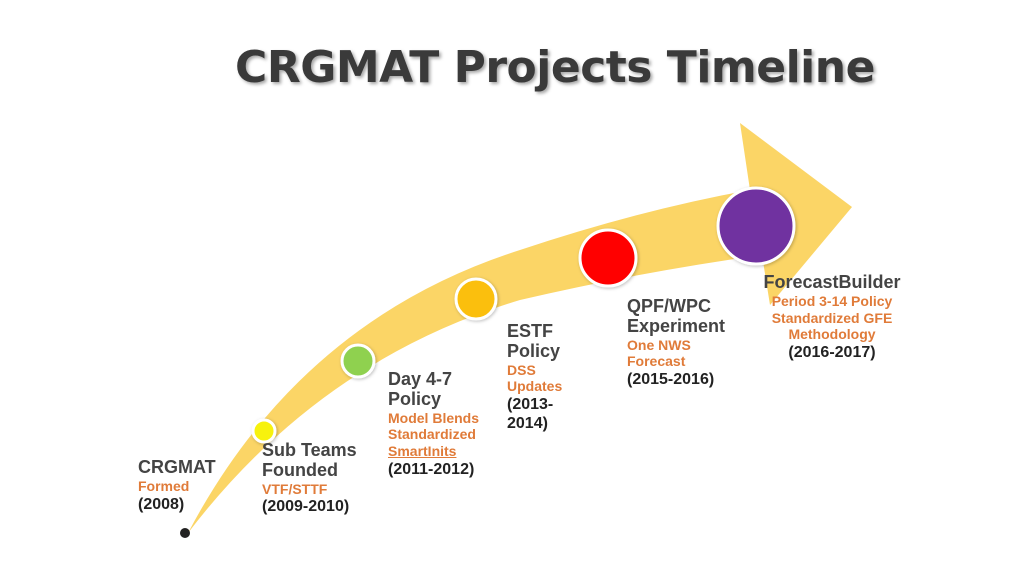 Image resolution: width=1024 pixels, height=576 pixels. I want to click on milestone-dot-crgmat, so click(185, 533).